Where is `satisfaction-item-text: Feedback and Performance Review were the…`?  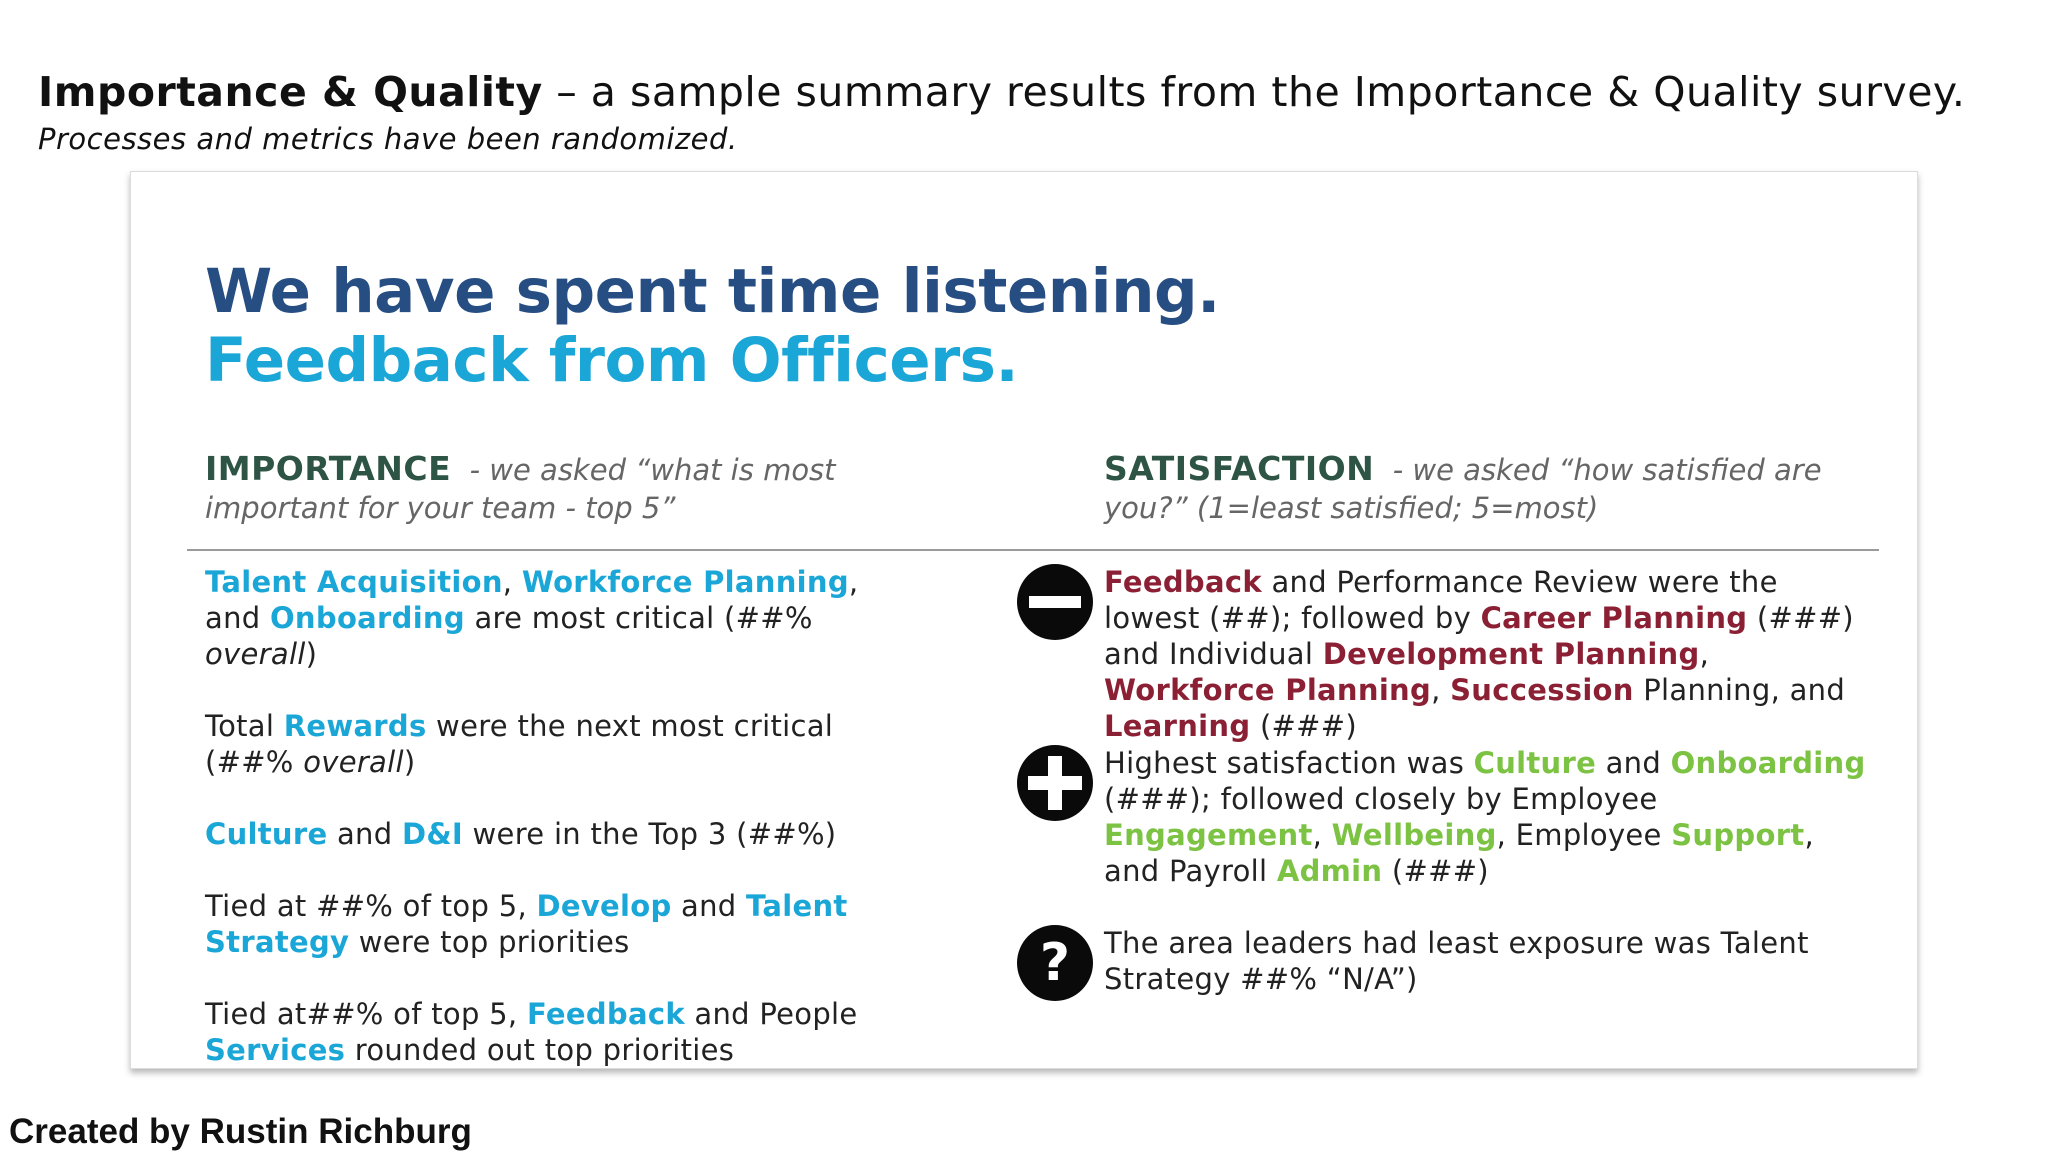
satisfaction-item-text: Feedback and Performance Review were the… is located at coordinates (1479, 654).